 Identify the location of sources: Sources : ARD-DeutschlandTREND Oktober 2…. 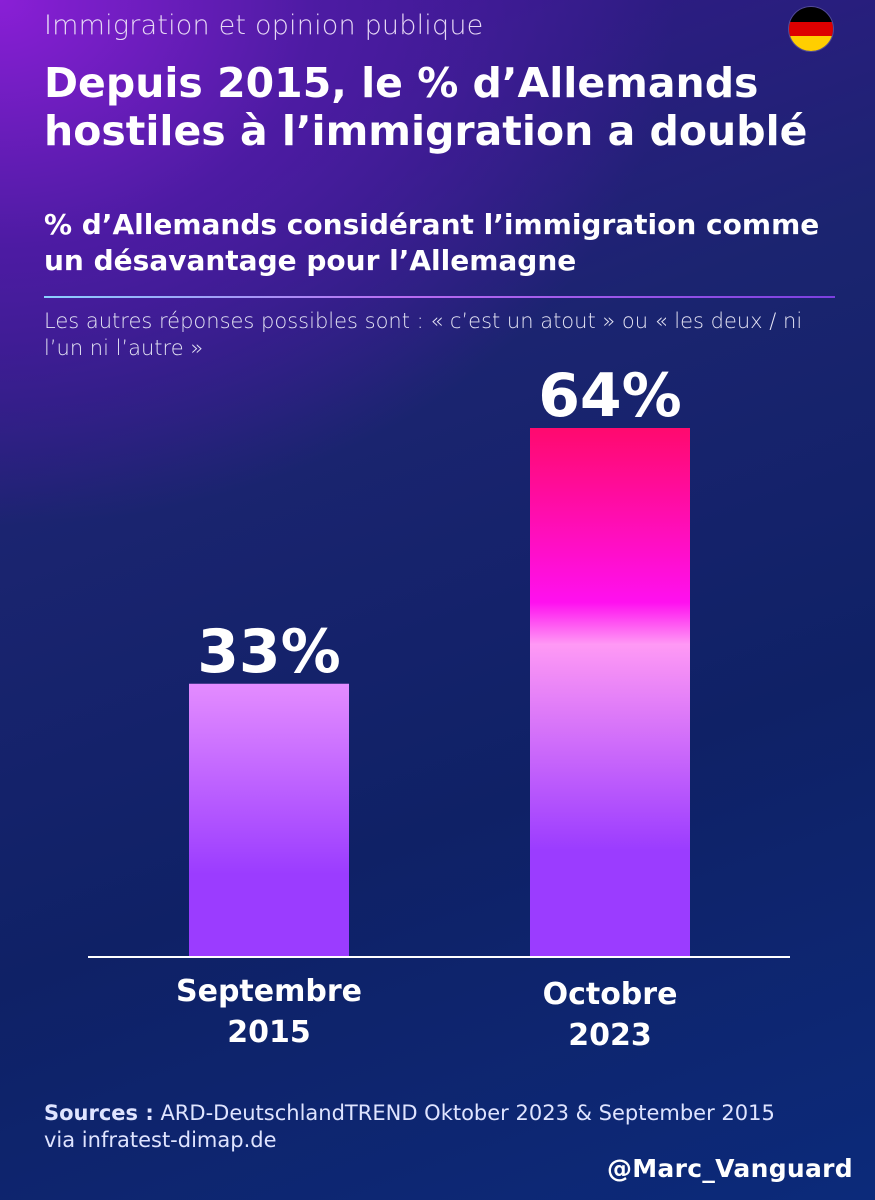
(444, 1127).